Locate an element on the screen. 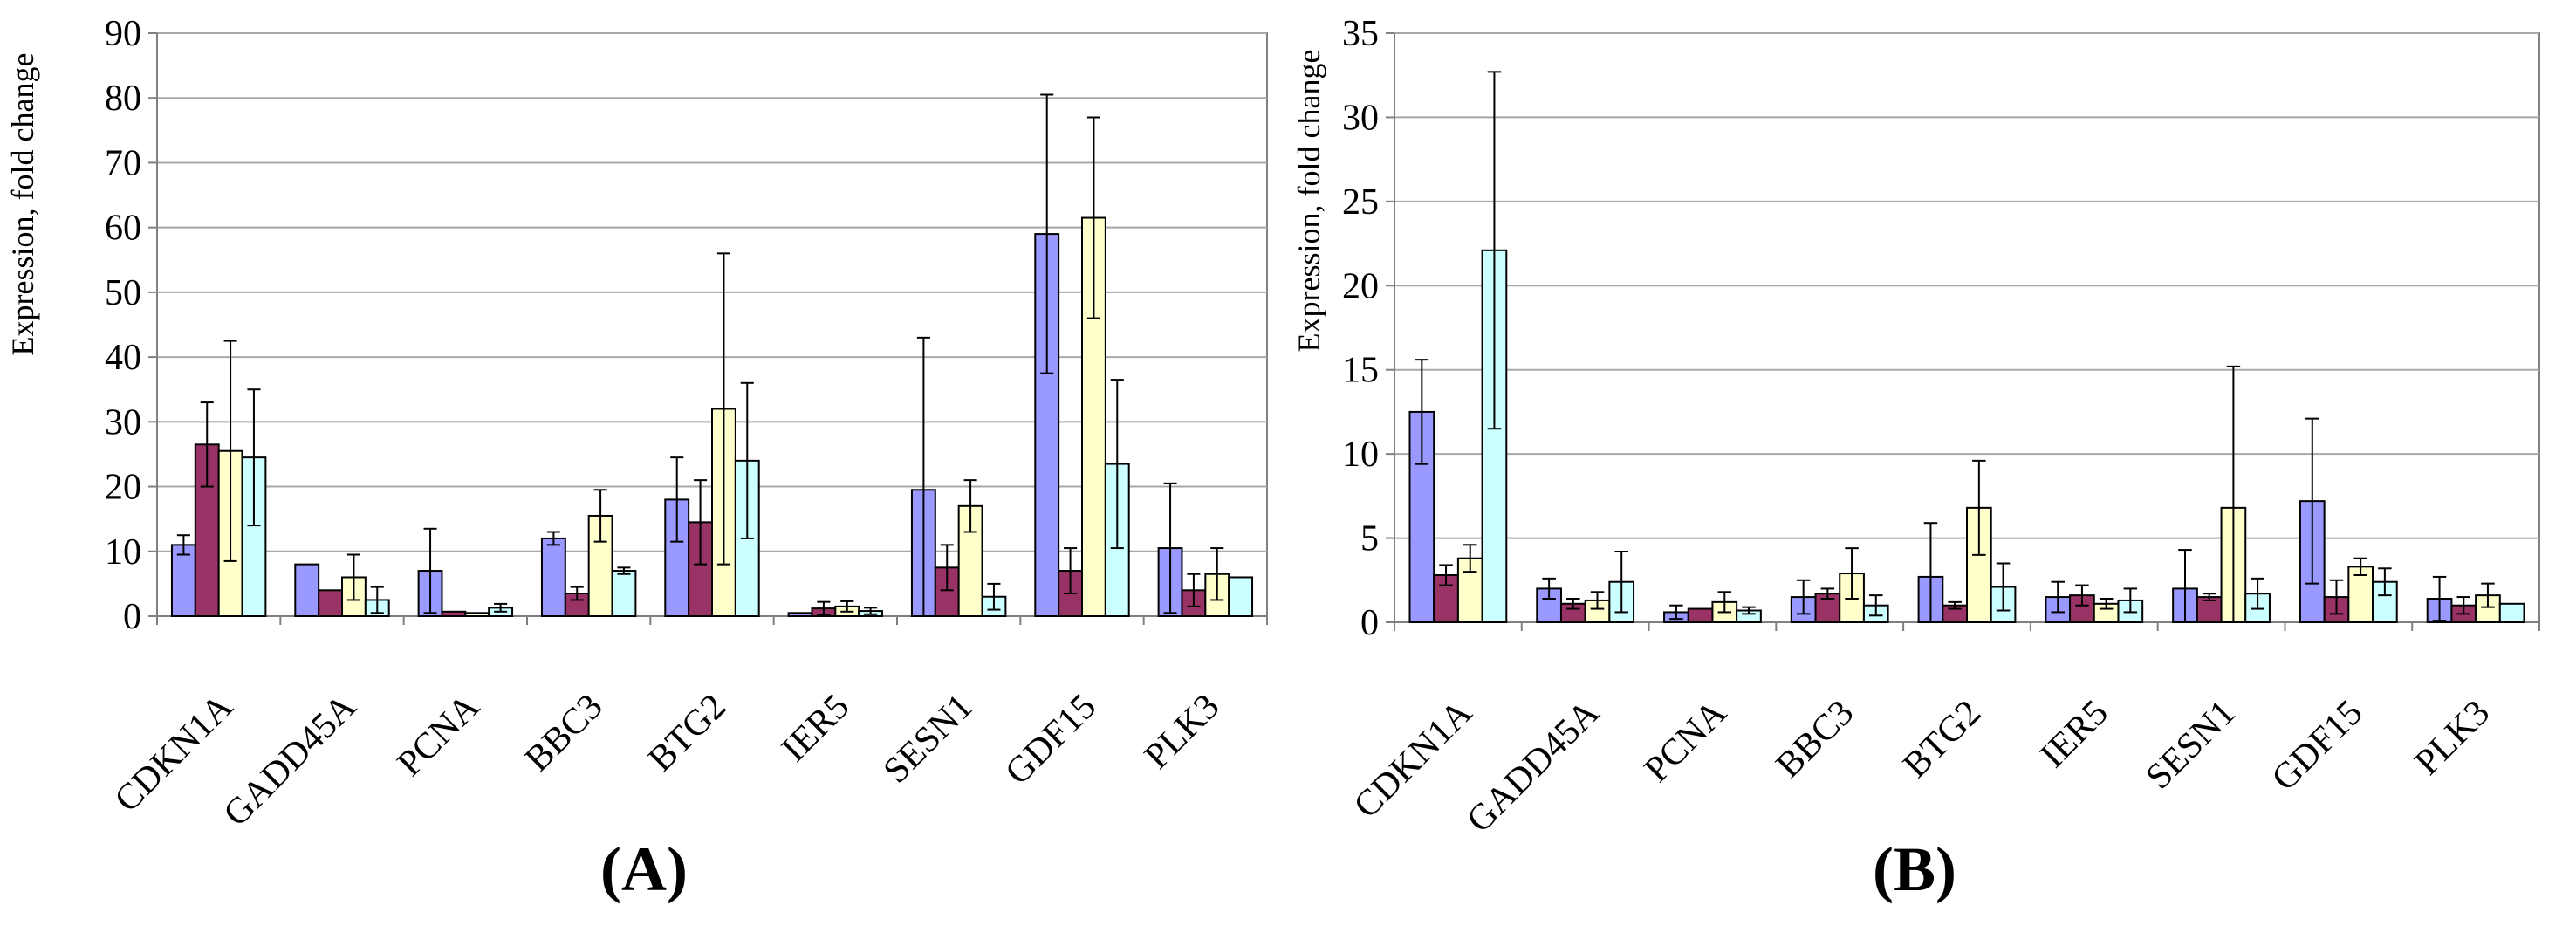  y-tick-label: 90 is located at coordinates (123, 34).